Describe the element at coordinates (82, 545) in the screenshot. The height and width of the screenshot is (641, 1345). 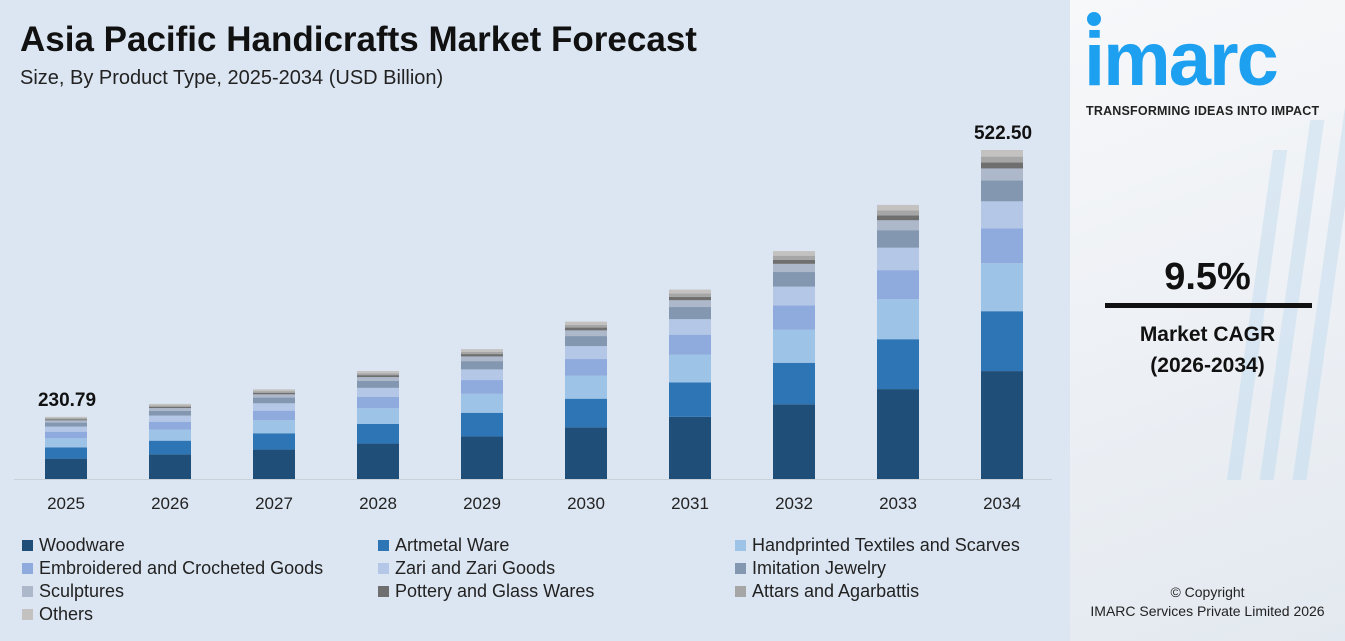
I see `legend-label: Woodware` at that location.